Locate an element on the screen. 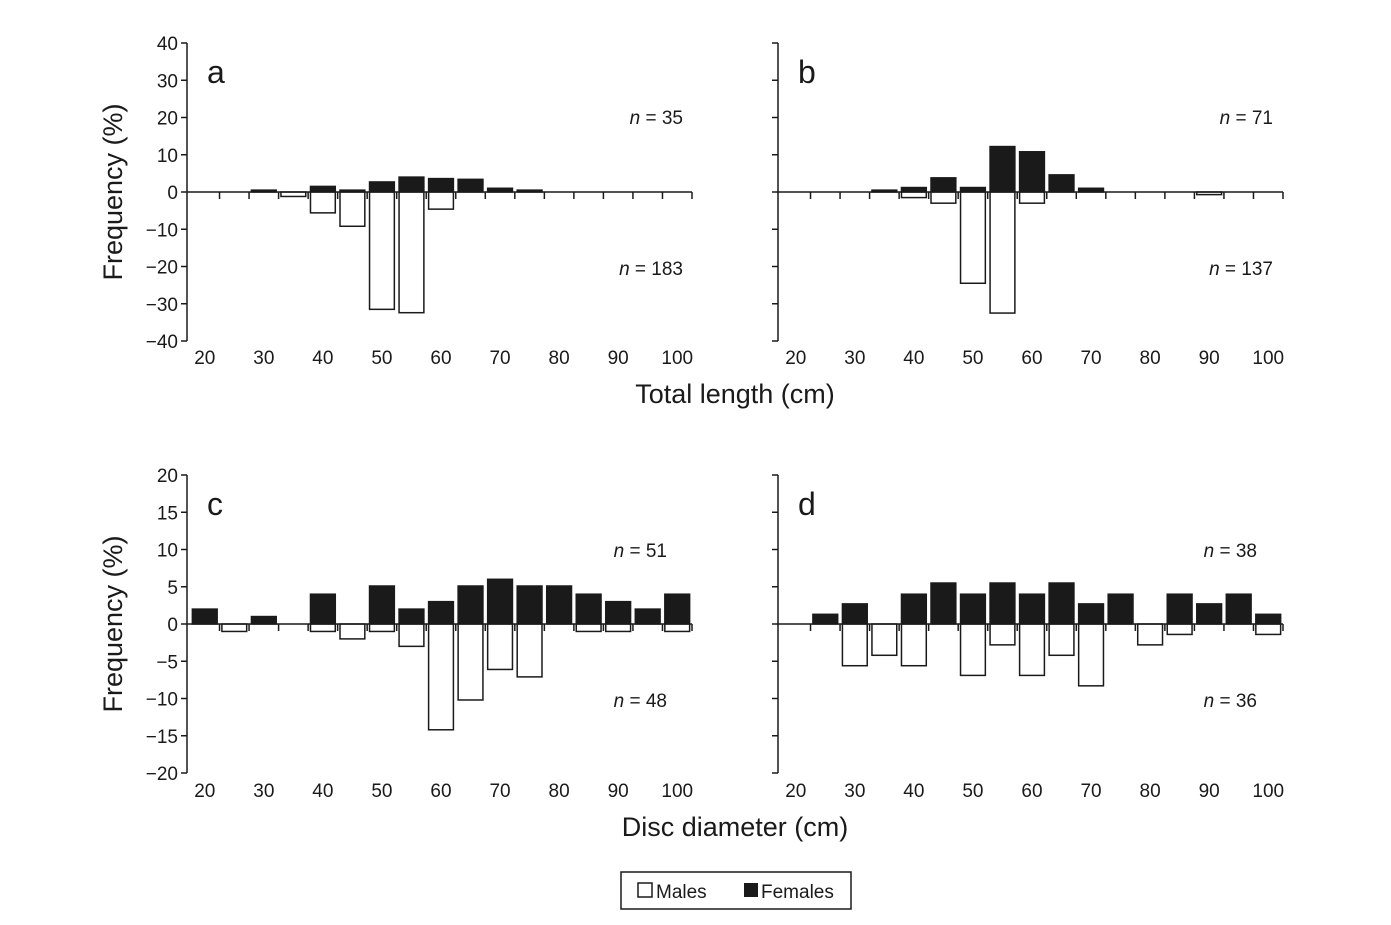  y-tick-label-c: 10 is located at coordinates (167, 551).